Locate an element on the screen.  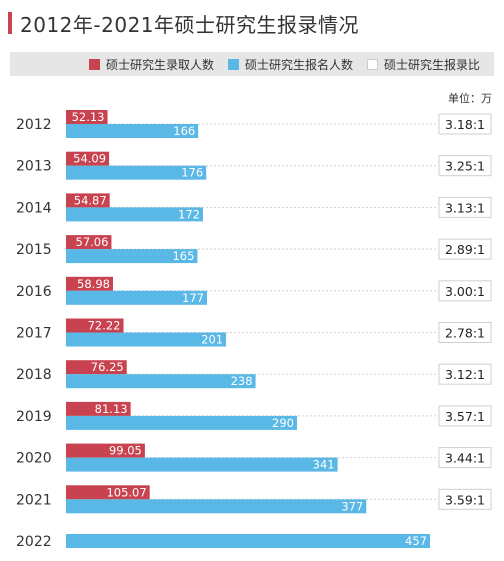
admit-value-label: 57.06 is located at coordinates (92, 242).